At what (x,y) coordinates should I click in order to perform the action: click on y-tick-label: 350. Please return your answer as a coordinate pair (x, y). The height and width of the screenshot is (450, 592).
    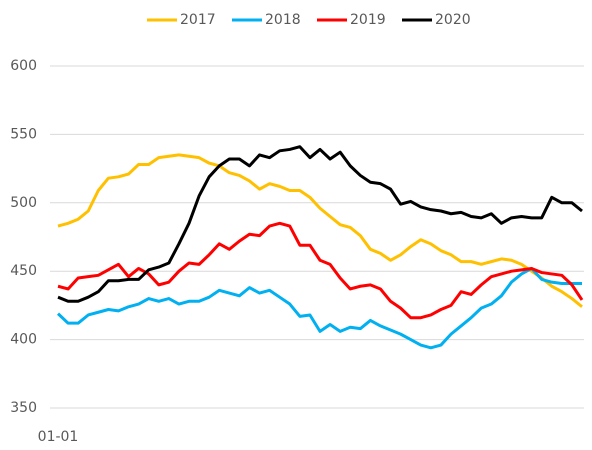
    Looking at the image, I should click on (23, 408).